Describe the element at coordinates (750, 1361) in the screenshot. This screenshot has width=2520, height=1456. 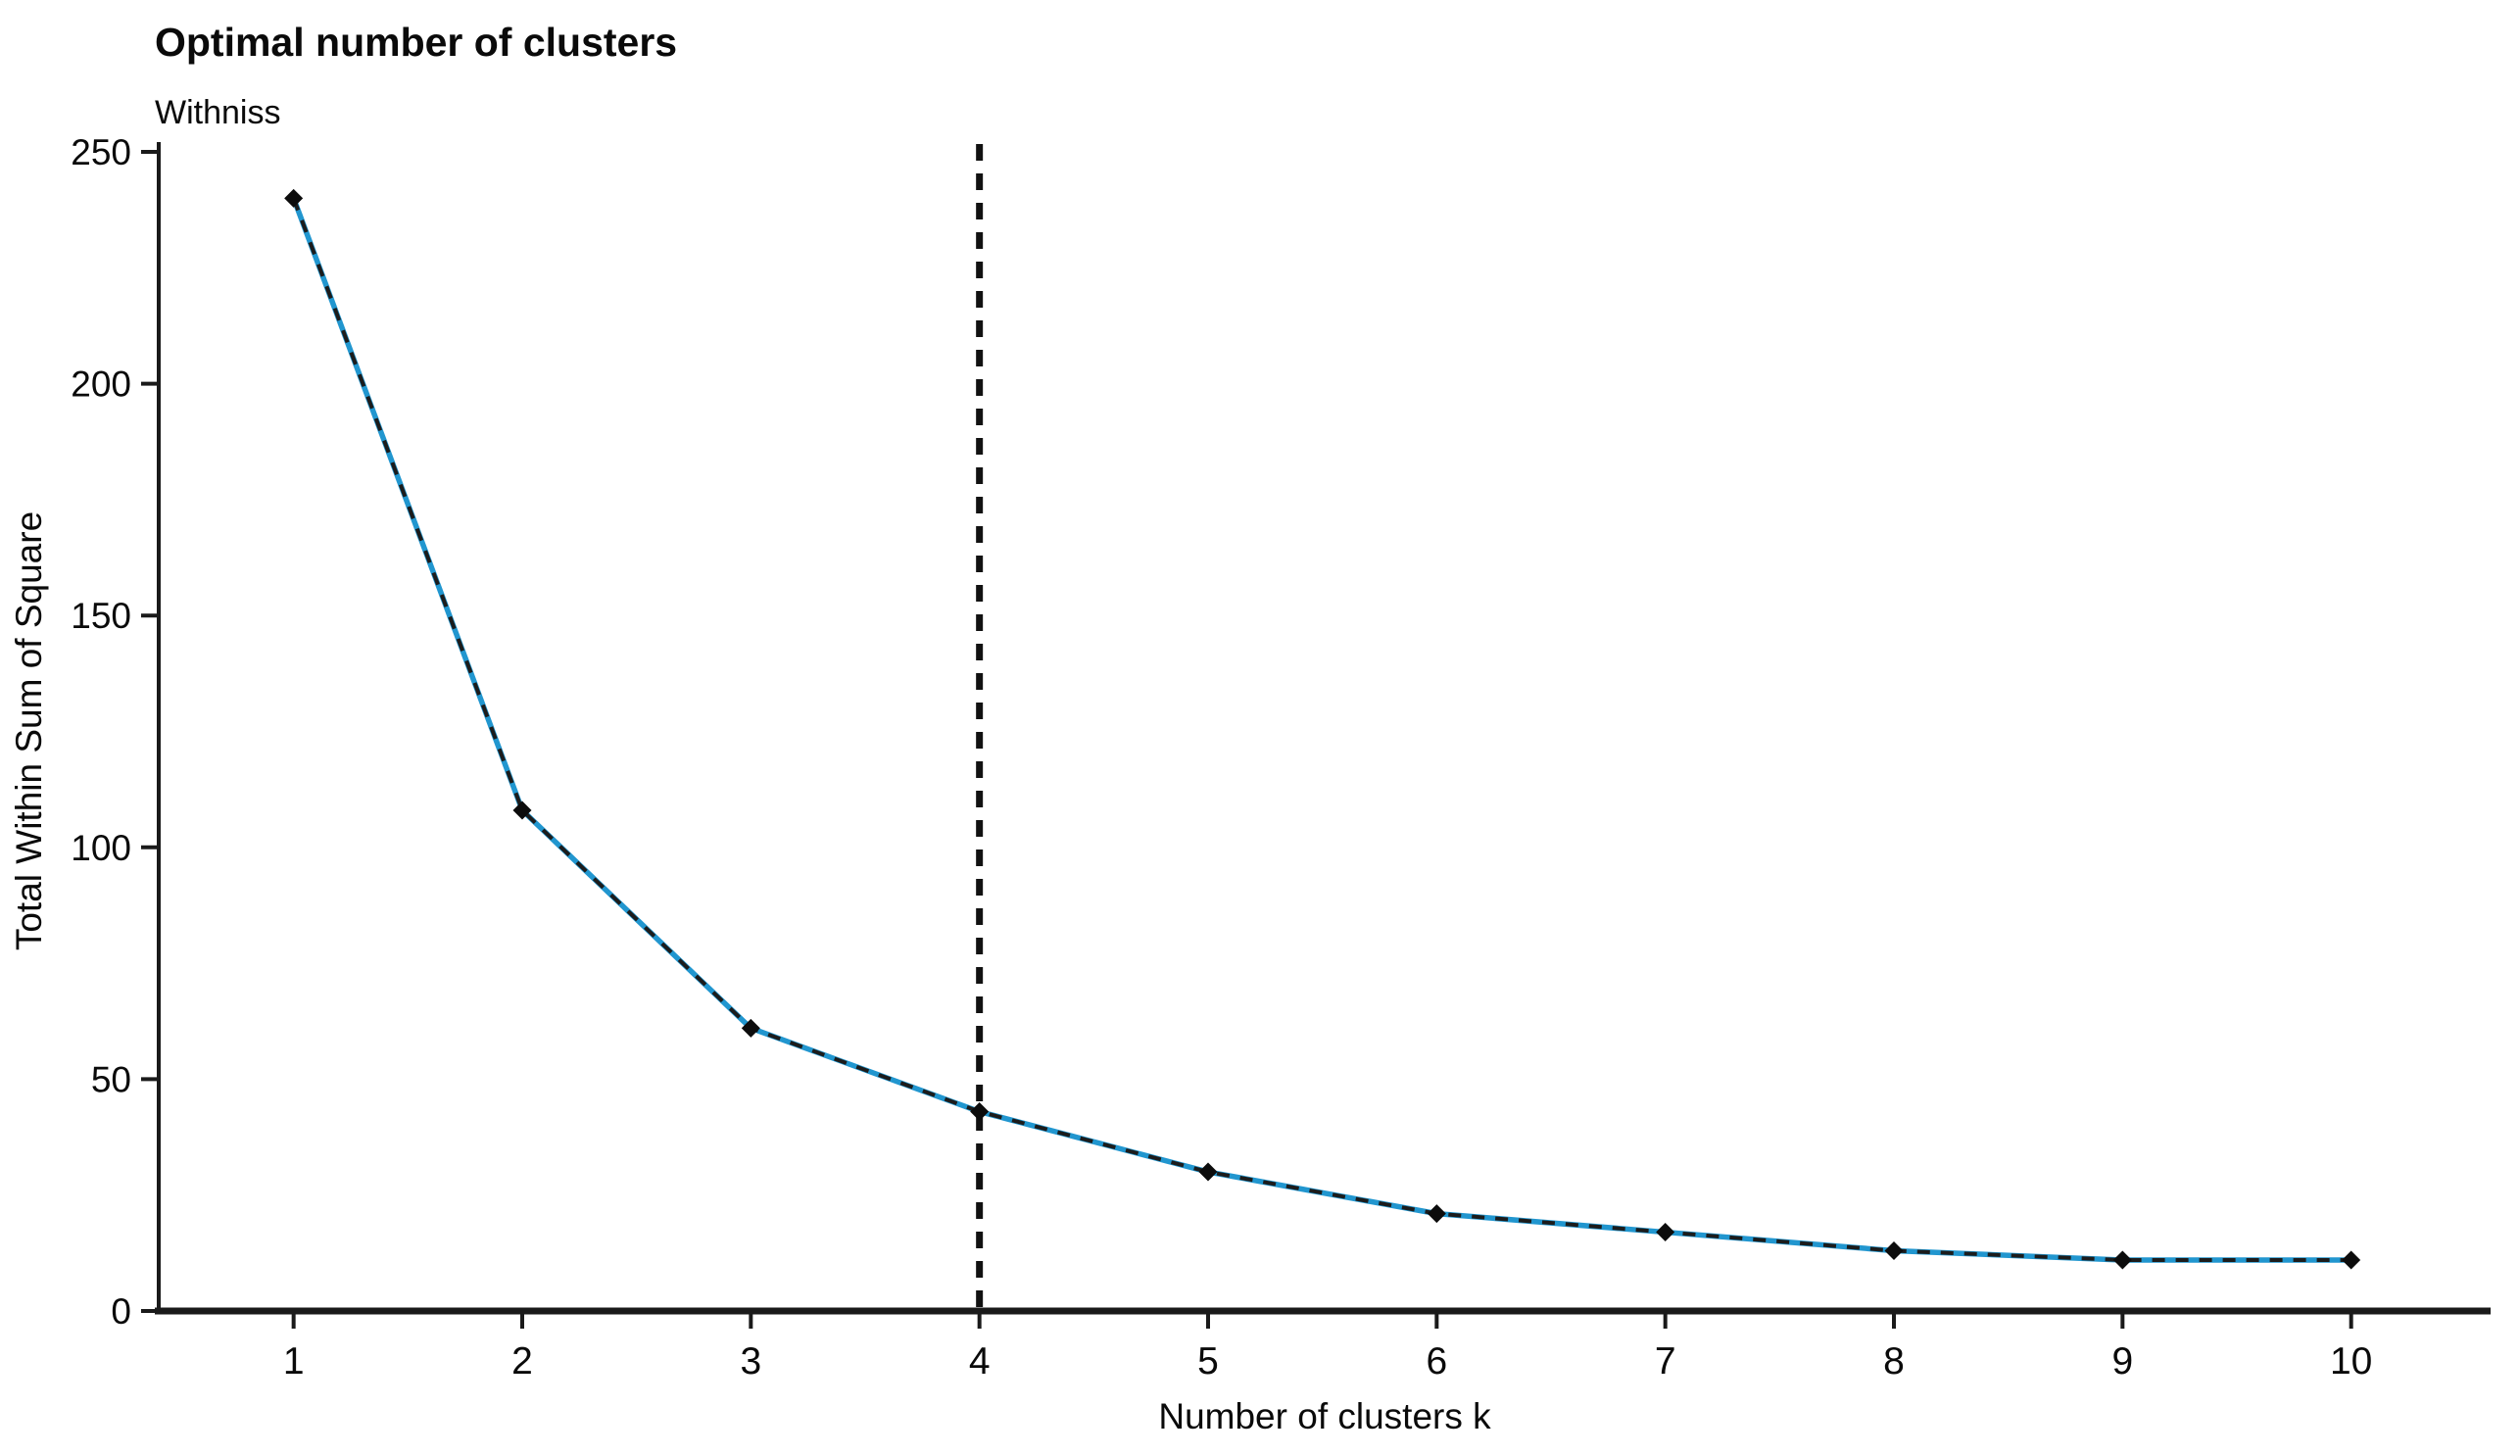
I see `x-tick-label: 3` at that location.